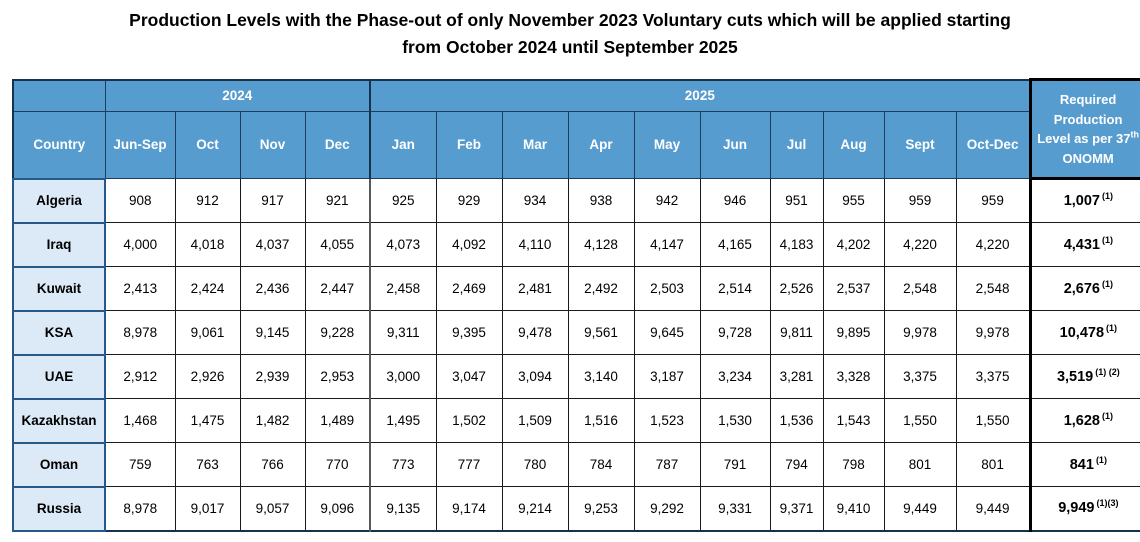 The width and height of the screenshot is (1140, 542). Describe the element at coordinates (337, 464) in the screenshot. I see `value-cell: 770` at that location.